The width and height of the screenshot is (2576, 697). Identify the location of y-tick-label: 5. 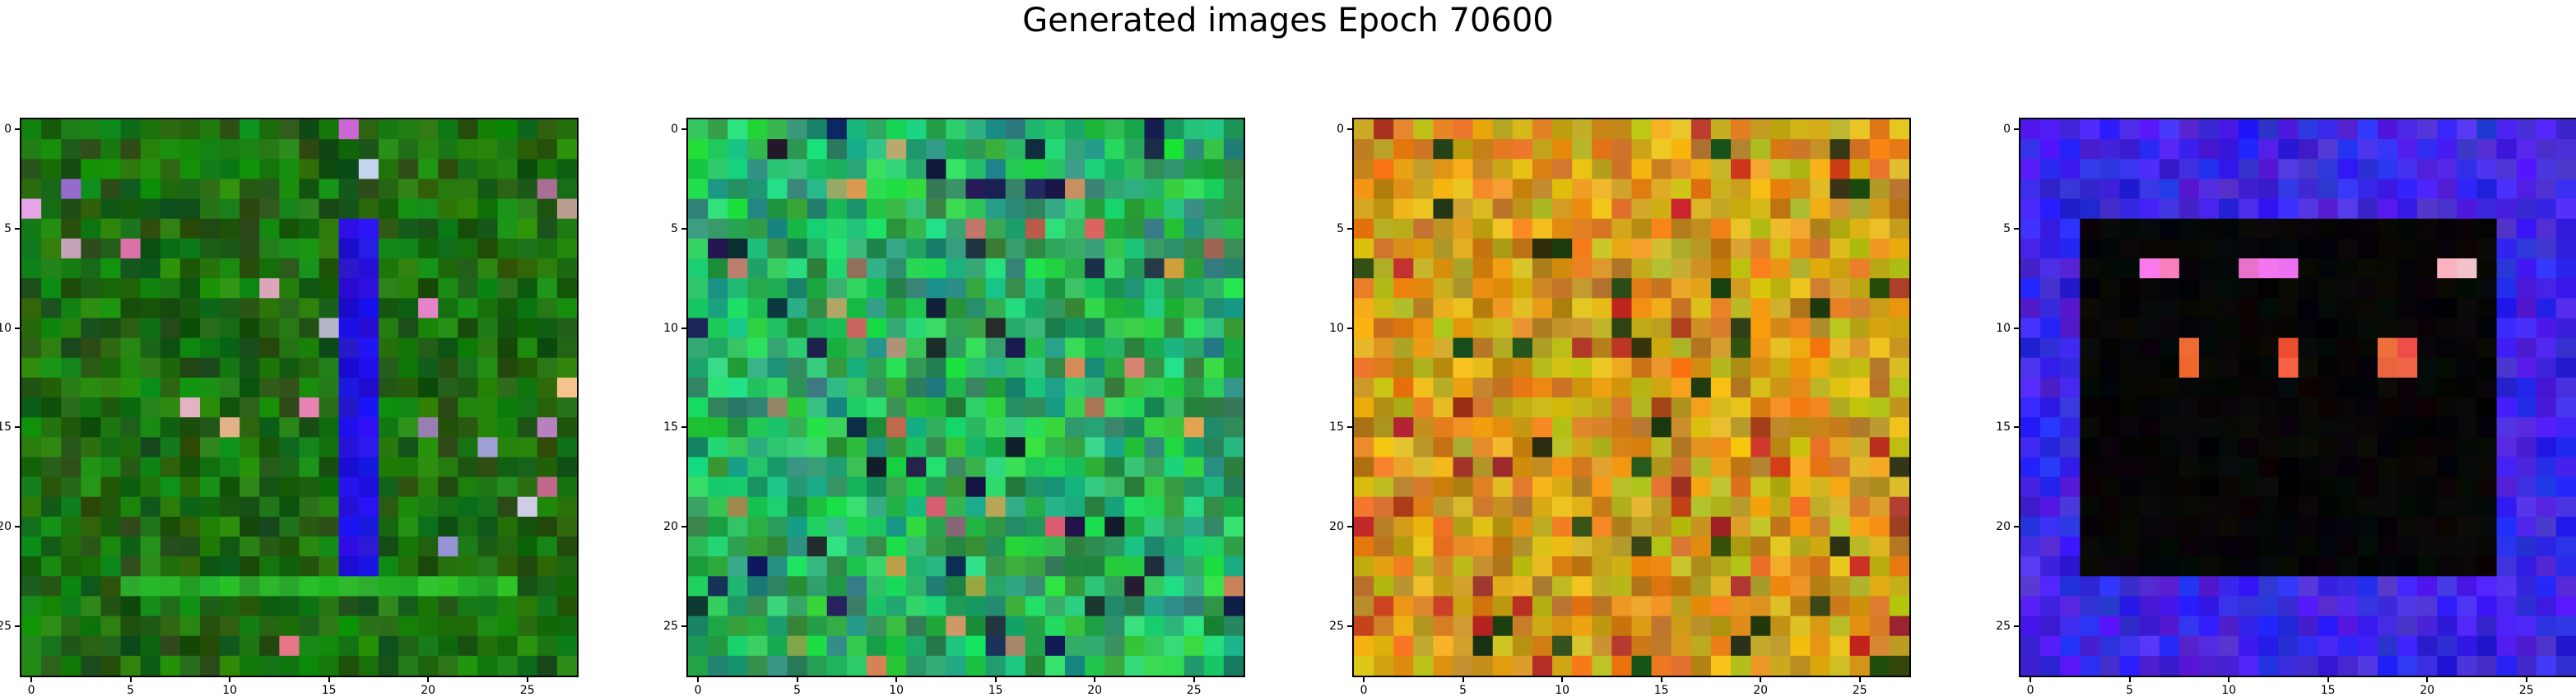
(2007, 228).